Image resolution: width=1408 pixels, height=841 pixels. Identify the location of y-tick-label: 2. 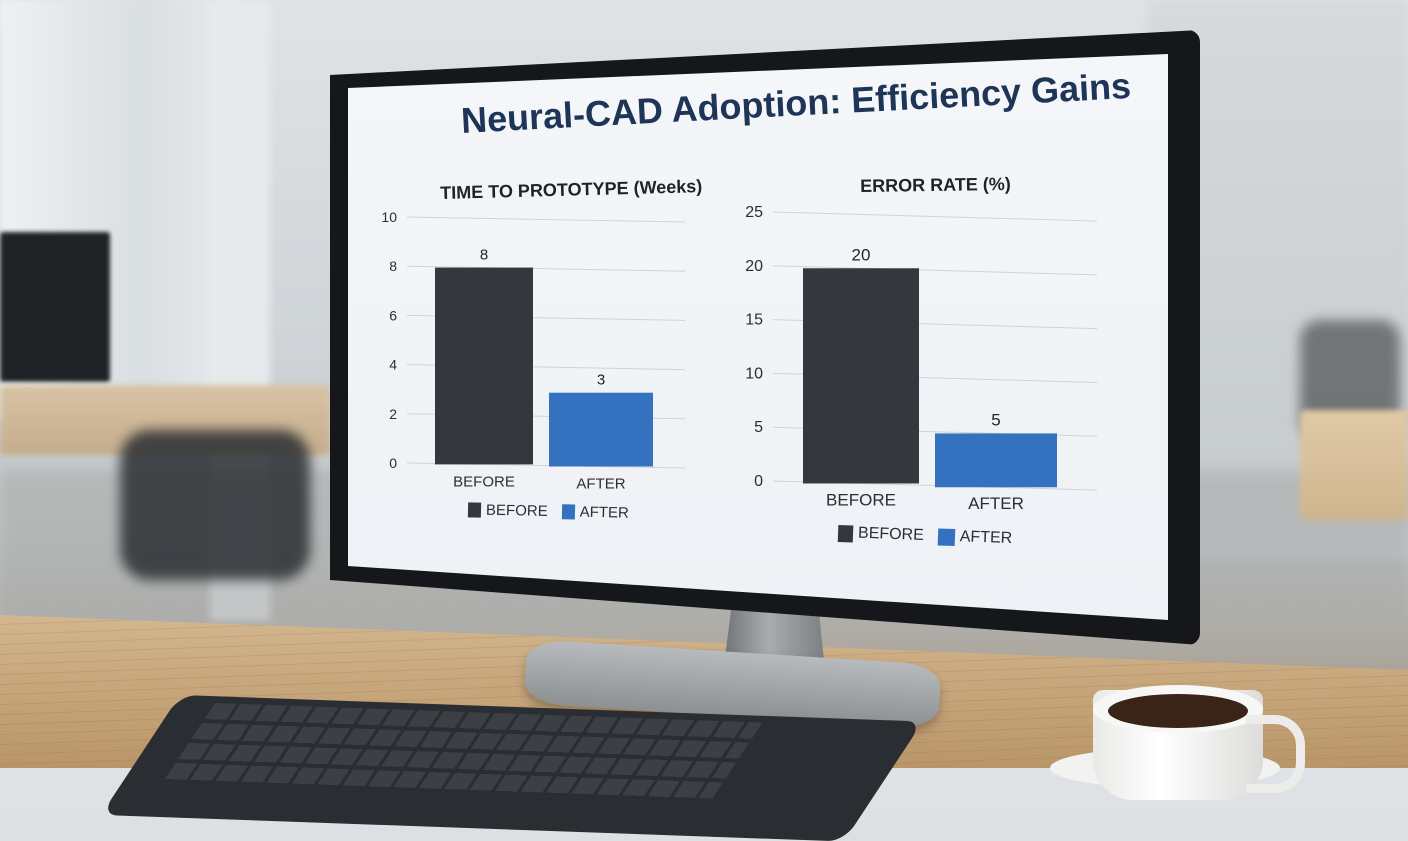
(393, 414).